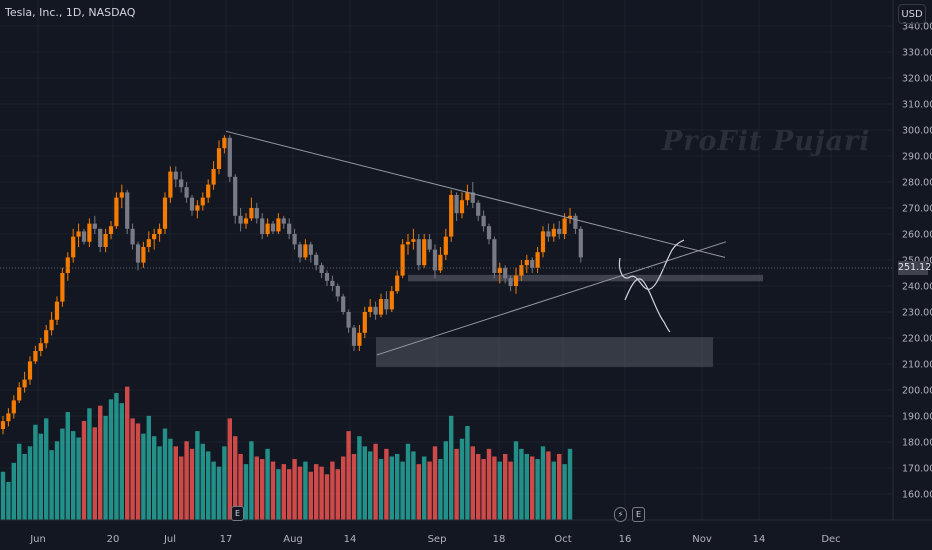  I want to click on time-tick-label: 18, so click(499, 539).